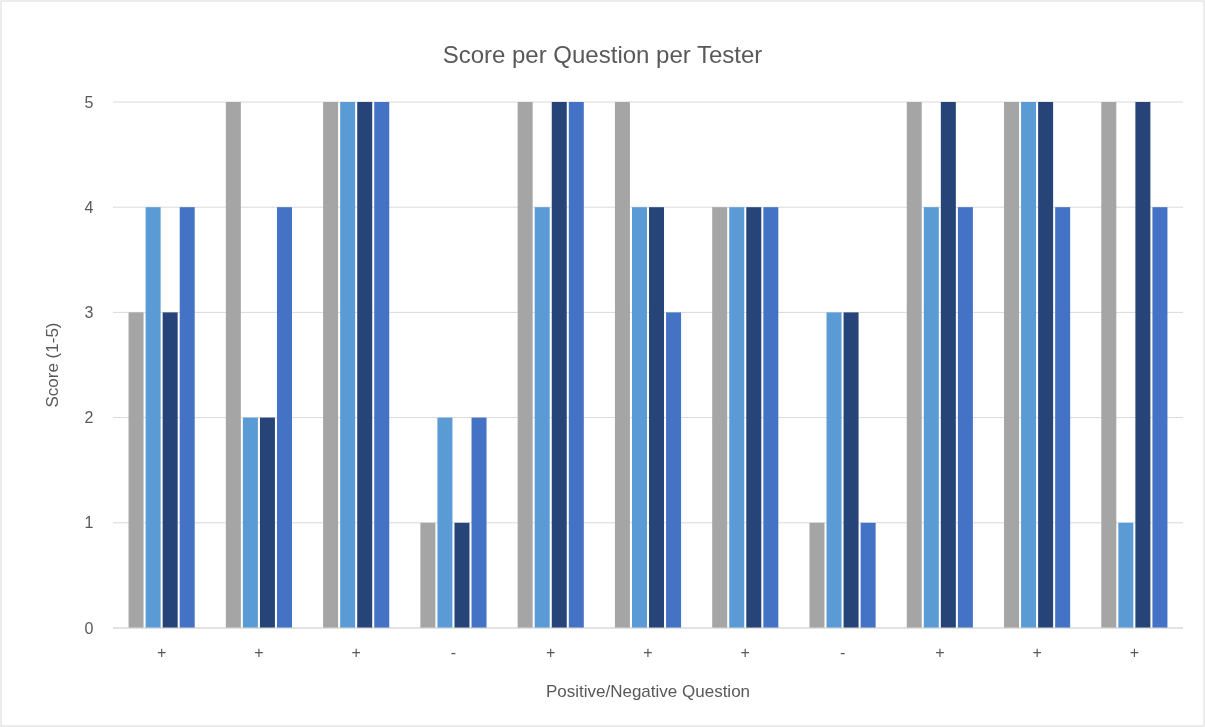 The image size is (1205, 727). What do you see at coordinates (89, 628) in the screenshot?
I see `y-tick-label: 0` at bounding box center [89, 628].